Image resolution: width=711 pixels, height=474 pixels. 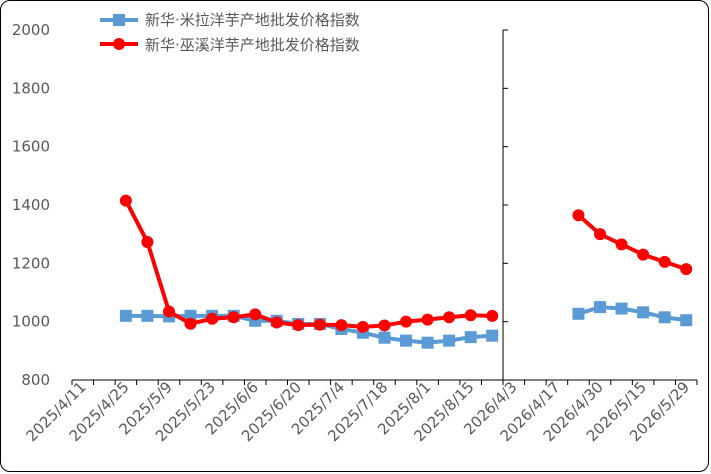 I want to click on legend: 新华·米拉洋芋产地批发价格指数 新华·巫溪洋芋产地批发价格指数, so click(x=230, y=32).